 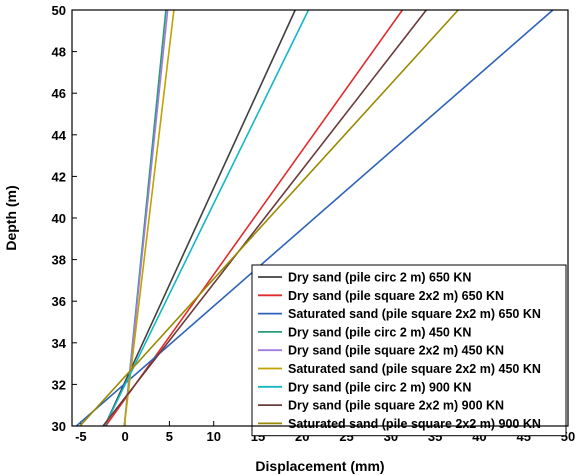 What do you see at coordinates (59, 343) in the screenshot?
I see `y-tick-label: 34` at bounding box center [59, 343].